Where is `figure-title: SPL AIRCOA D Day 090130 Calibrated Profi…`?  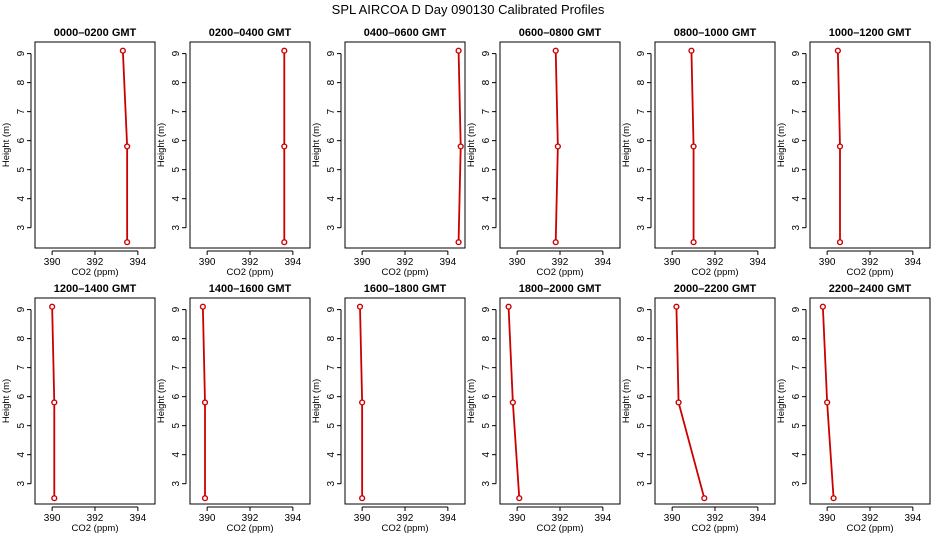
figure-title: SPL AIRCOA D Day 090130 Calibrated Profi… is located at coordinates (468, 9).